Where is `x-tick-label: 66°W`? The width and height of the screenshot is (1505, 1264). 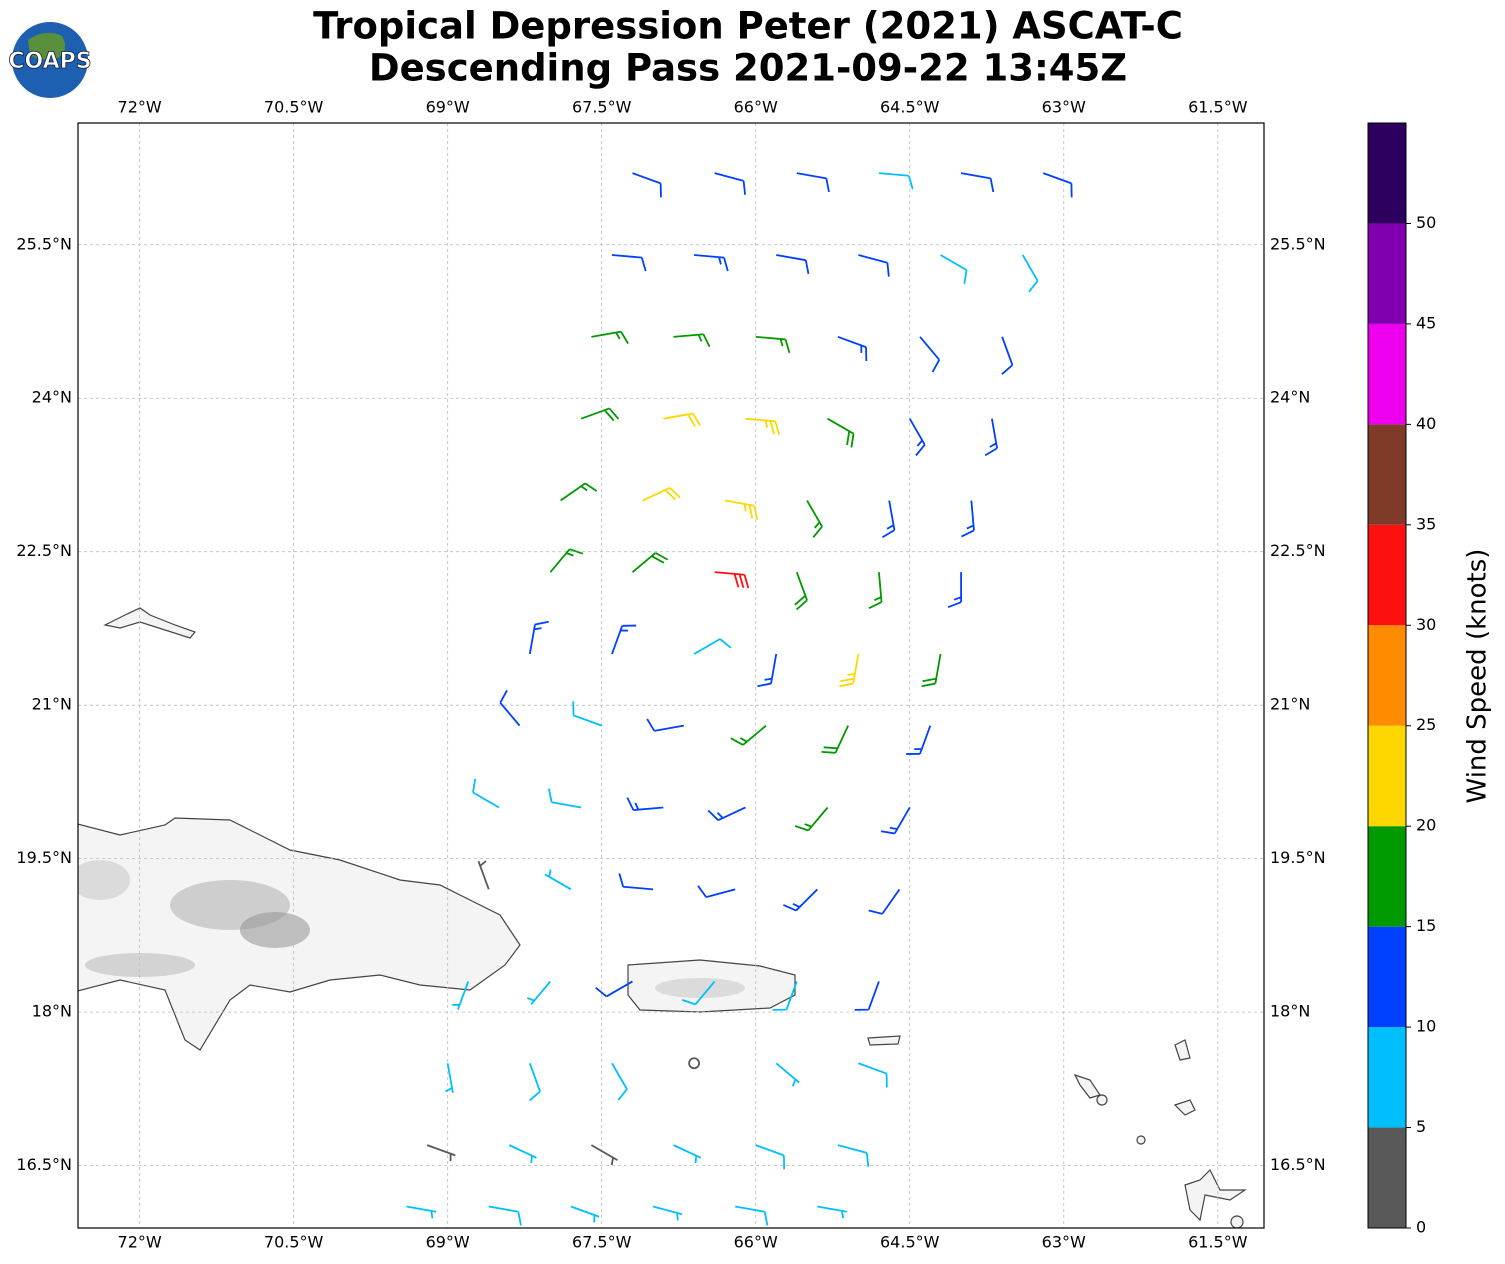 x-tick-label: 66°W is located at coordinates (756, 1242).